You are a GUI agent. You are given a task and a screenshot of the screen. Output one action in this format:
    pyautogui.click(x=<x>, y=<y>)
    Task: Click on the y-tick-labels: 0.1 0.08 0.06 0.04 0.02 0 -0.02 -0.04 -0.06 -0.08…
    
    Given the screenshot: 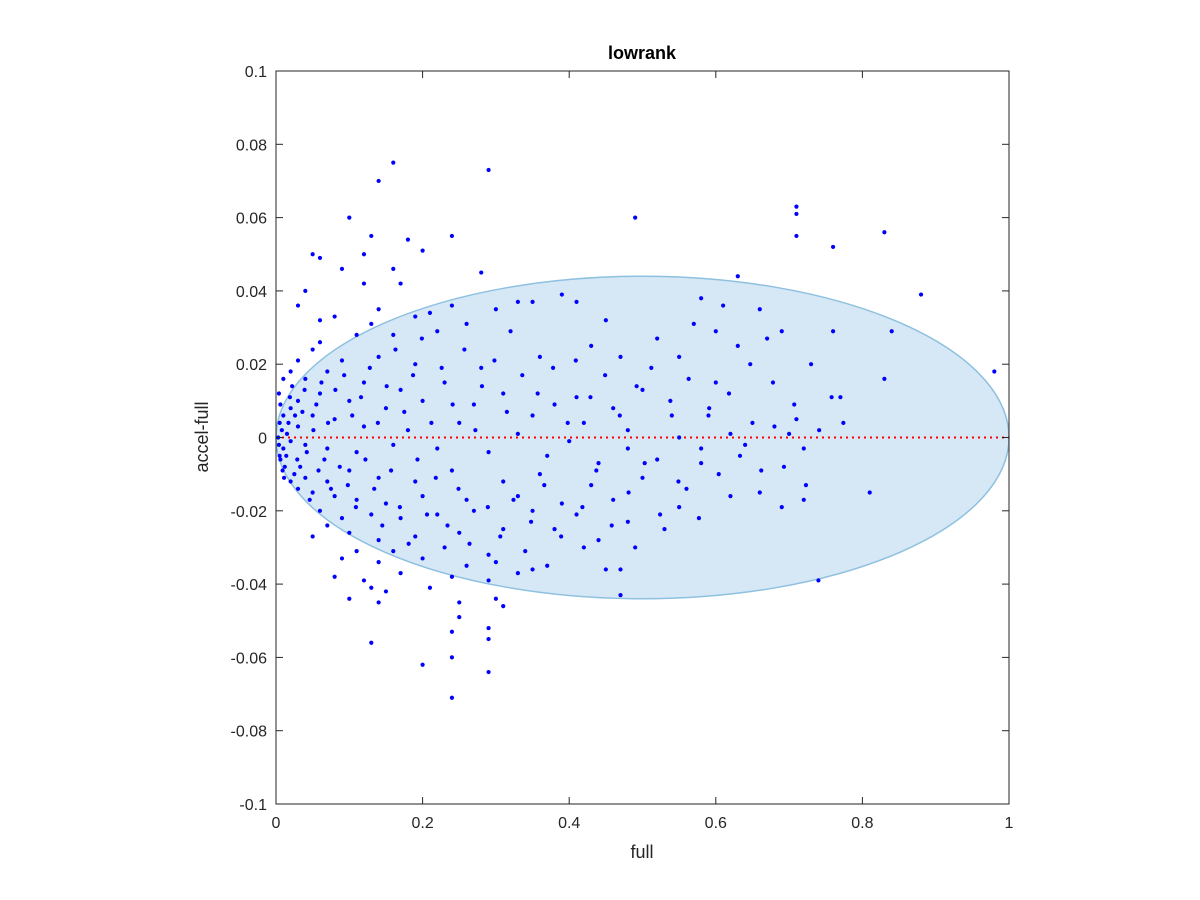 What is the action you would take?
    pyautogui.click(x=249, y=439)
    